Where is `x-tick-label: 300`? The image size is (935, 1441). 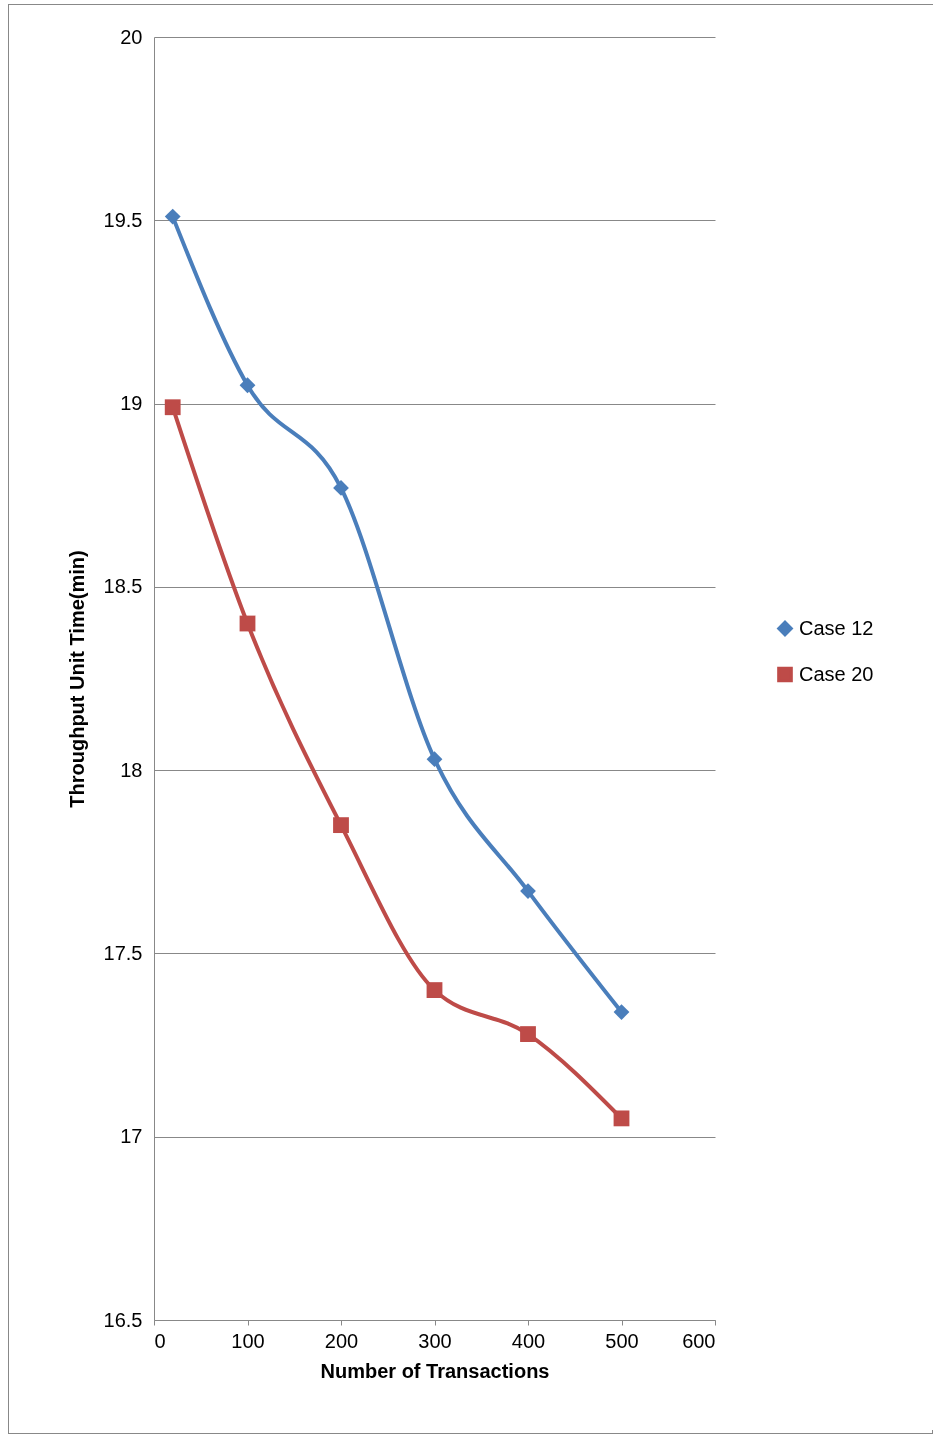 x-tick-label: 300 is located at coordinates (435, 1340).